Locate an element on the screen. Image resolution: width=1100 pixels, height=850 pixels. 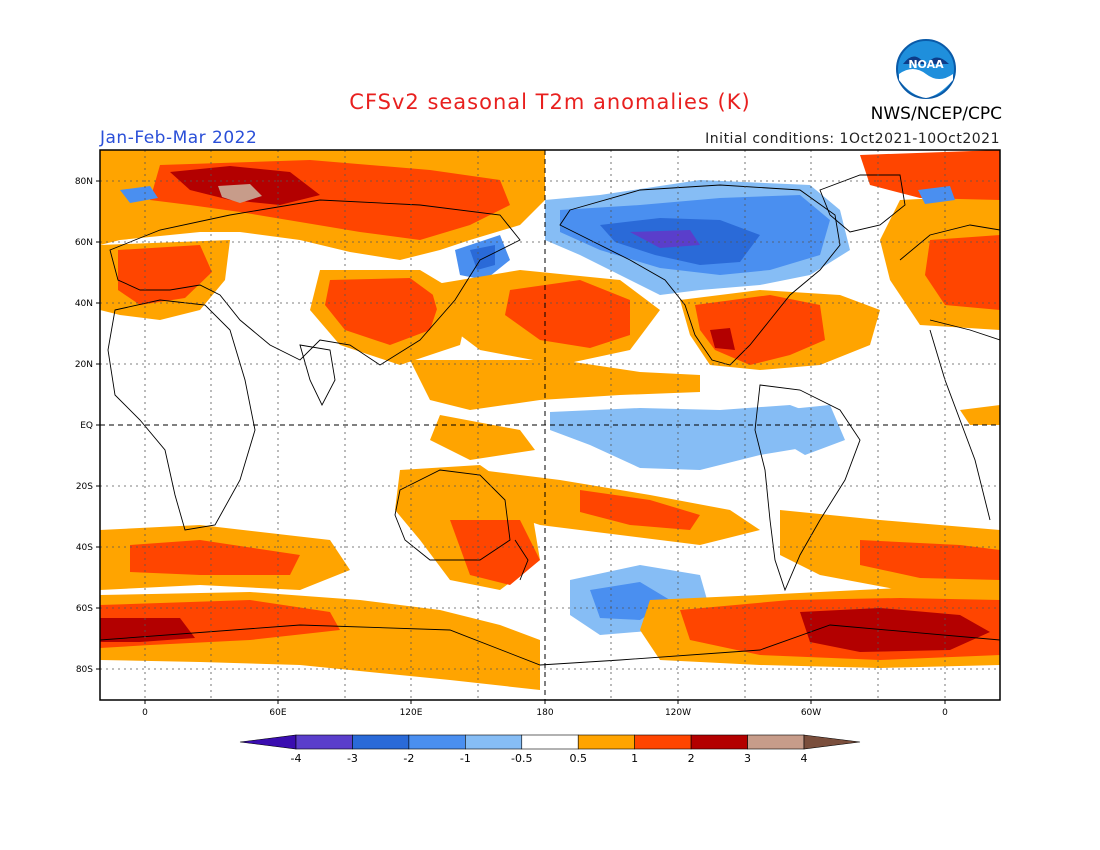
colorbar-tick-label: 0.5 is located at coordinates (578, 758).